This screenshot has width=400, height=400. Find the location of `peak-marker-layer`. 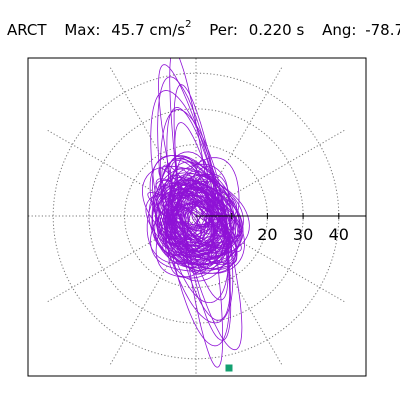

peak-marker-layer is located at coordinates (229, 368).